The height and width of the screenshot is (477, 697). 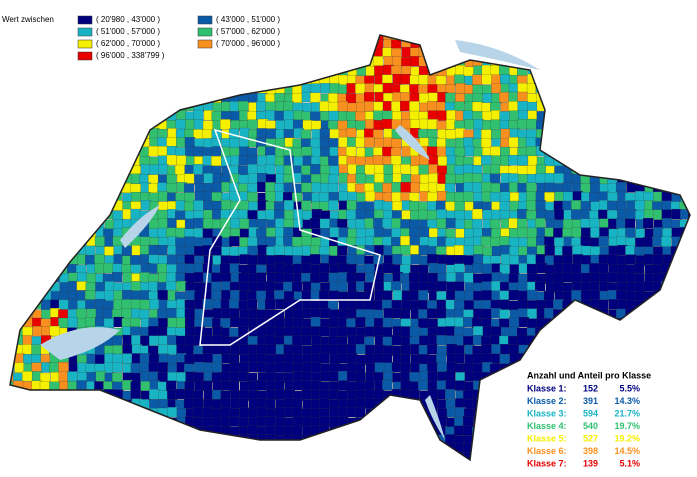 I want to click on class-name: Klasse 2:, so click(x=547, y=401).